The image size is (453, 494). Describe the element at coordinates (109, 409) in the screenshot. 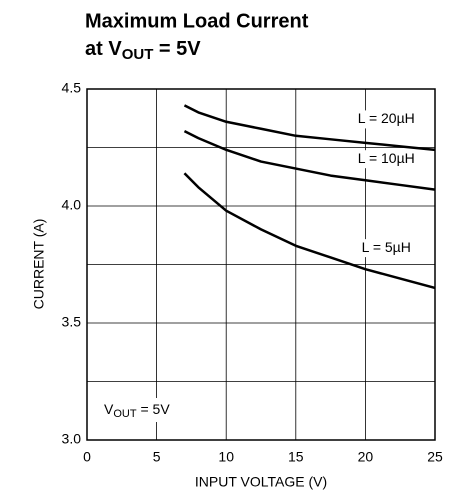

I see `annotation-part: V` at that location.